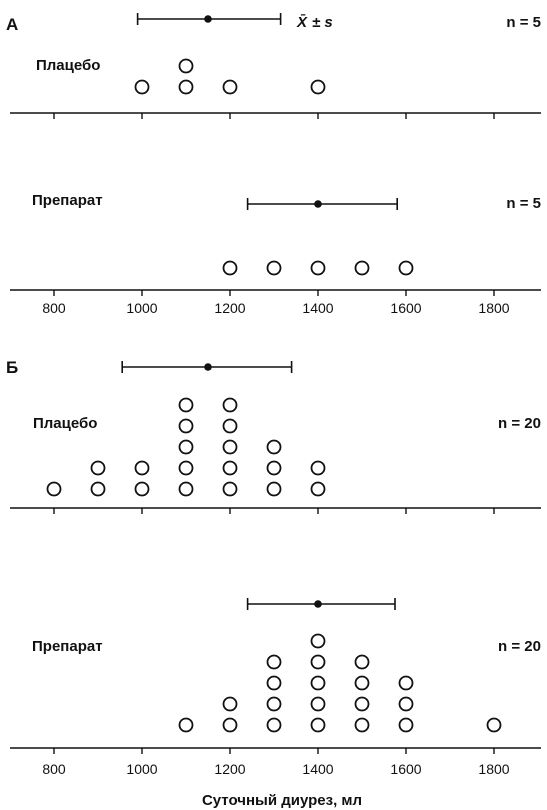 This screenshot has height=810, width=547. What do you see at coordinates (523, 203) in the screenshot?
I see `n-label-a-drug: n = 5` at bounding box center [523, 203].